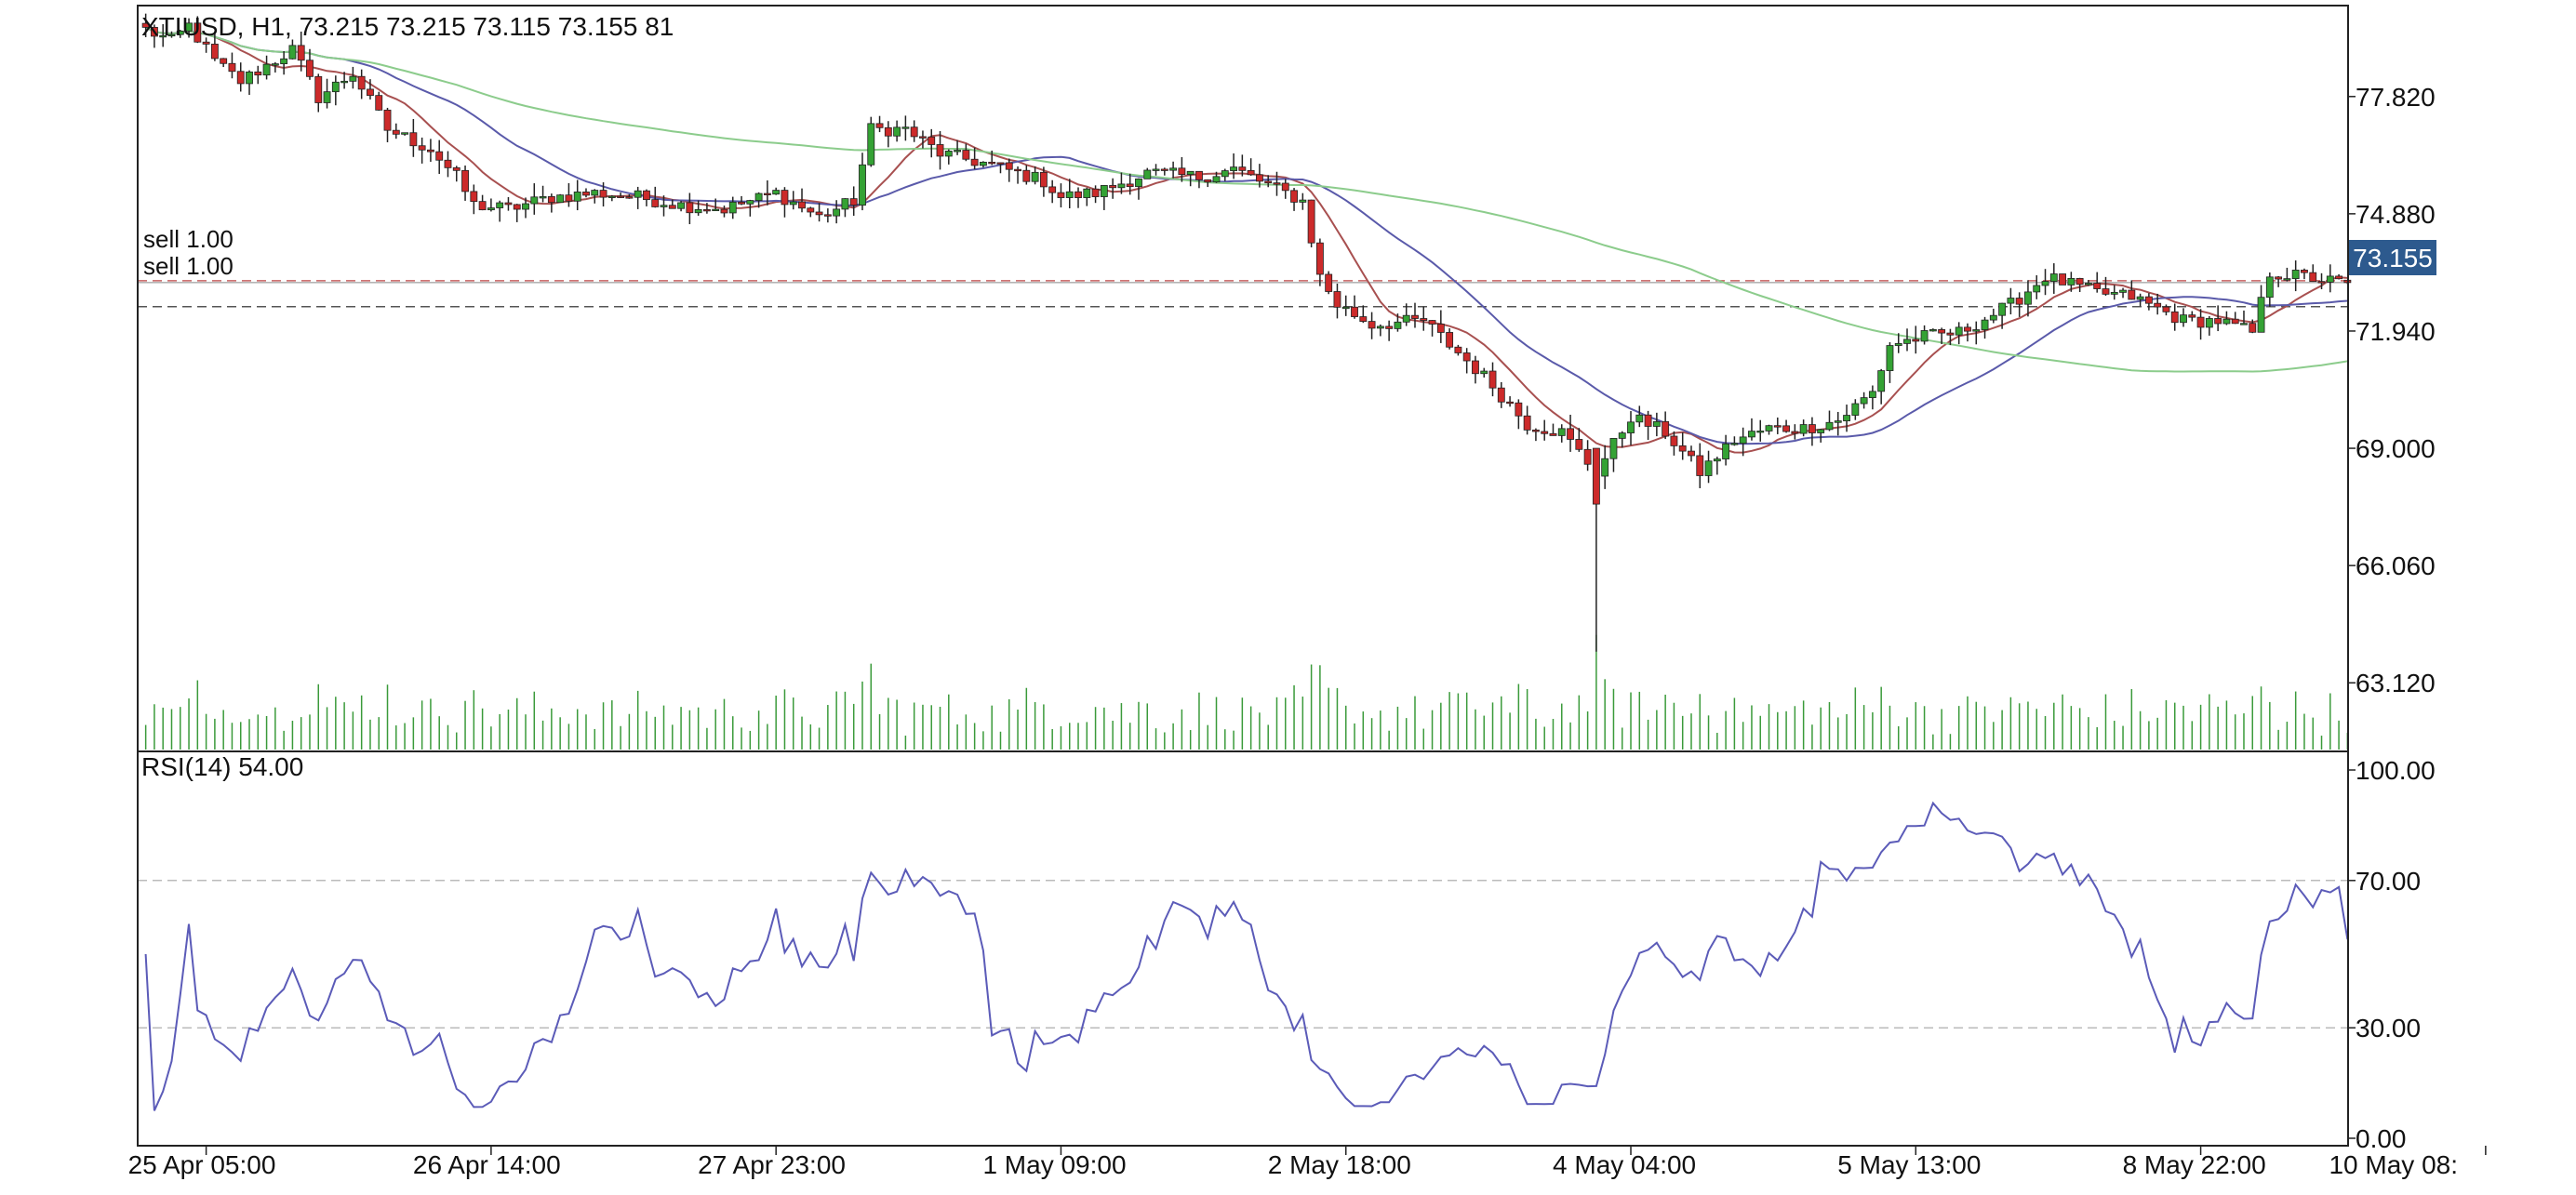 The image size is (2576, 1195). I want to click on time-tick-label: 4 May 04:00, so click(1624, 1164).